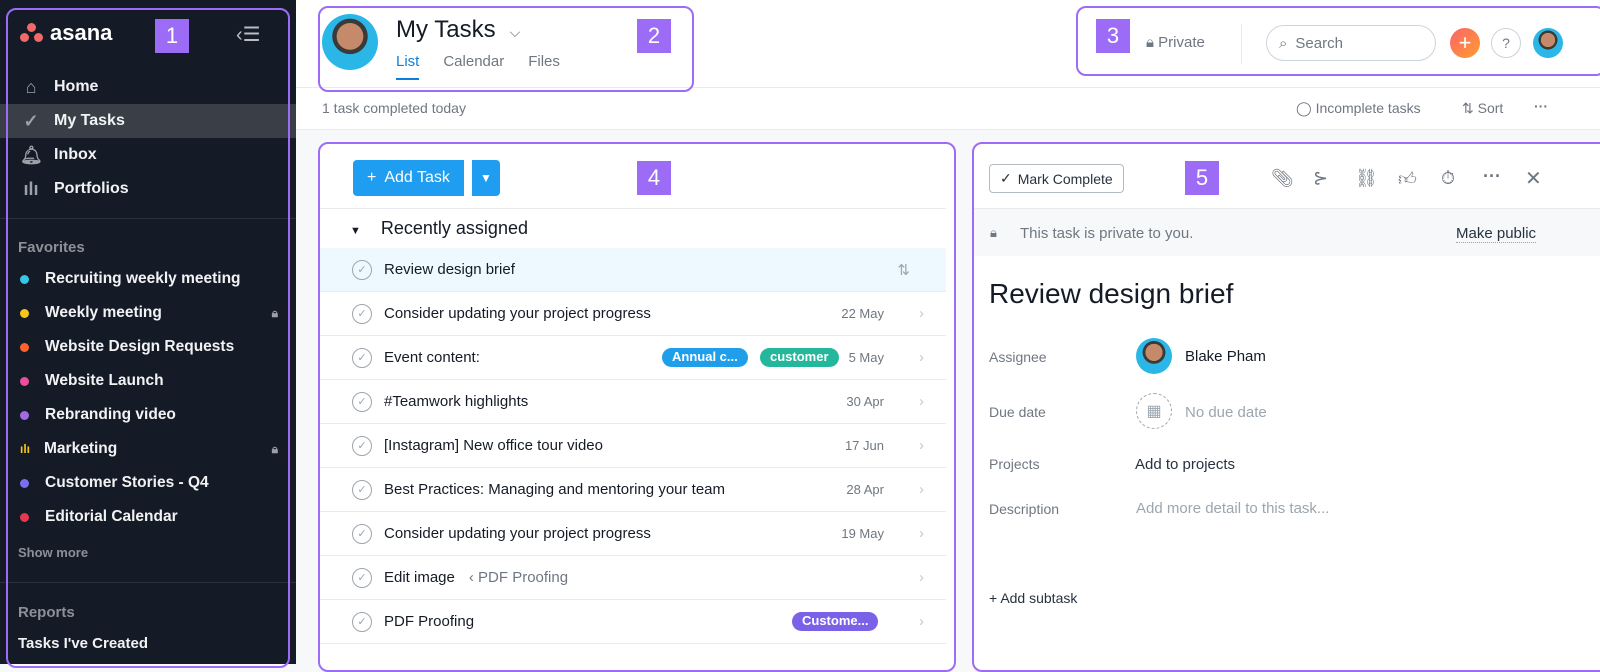  Describe the element at coordinates (408, 66) in the screenshot. I see `tab-list: List` at that location.